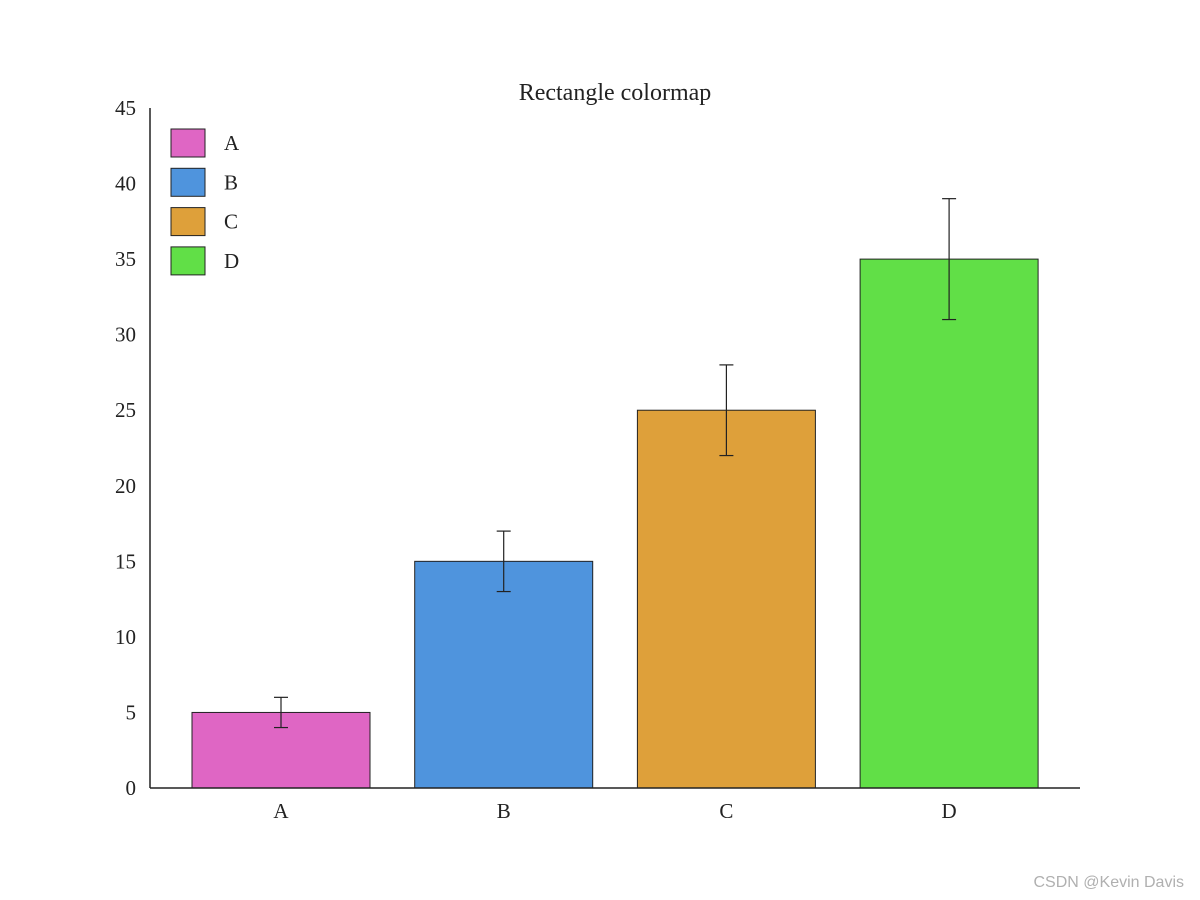  Describe the element at coordinates (125, 637) in the screenshot. I see `y-tick-label-10: 10` at that location.